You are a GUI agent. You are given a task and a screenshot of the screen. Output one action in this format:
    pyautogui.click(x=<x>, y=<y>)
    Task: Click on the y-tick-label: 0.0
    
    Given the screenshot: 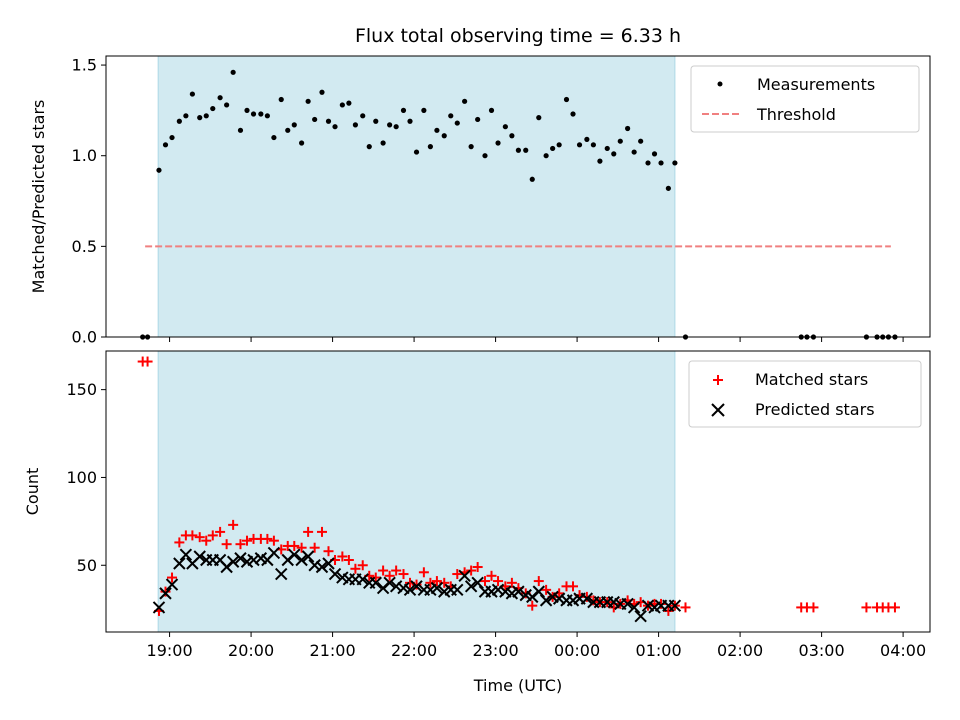 What is the action you would take?
    pyautogui.click(x=84, y=337)
    